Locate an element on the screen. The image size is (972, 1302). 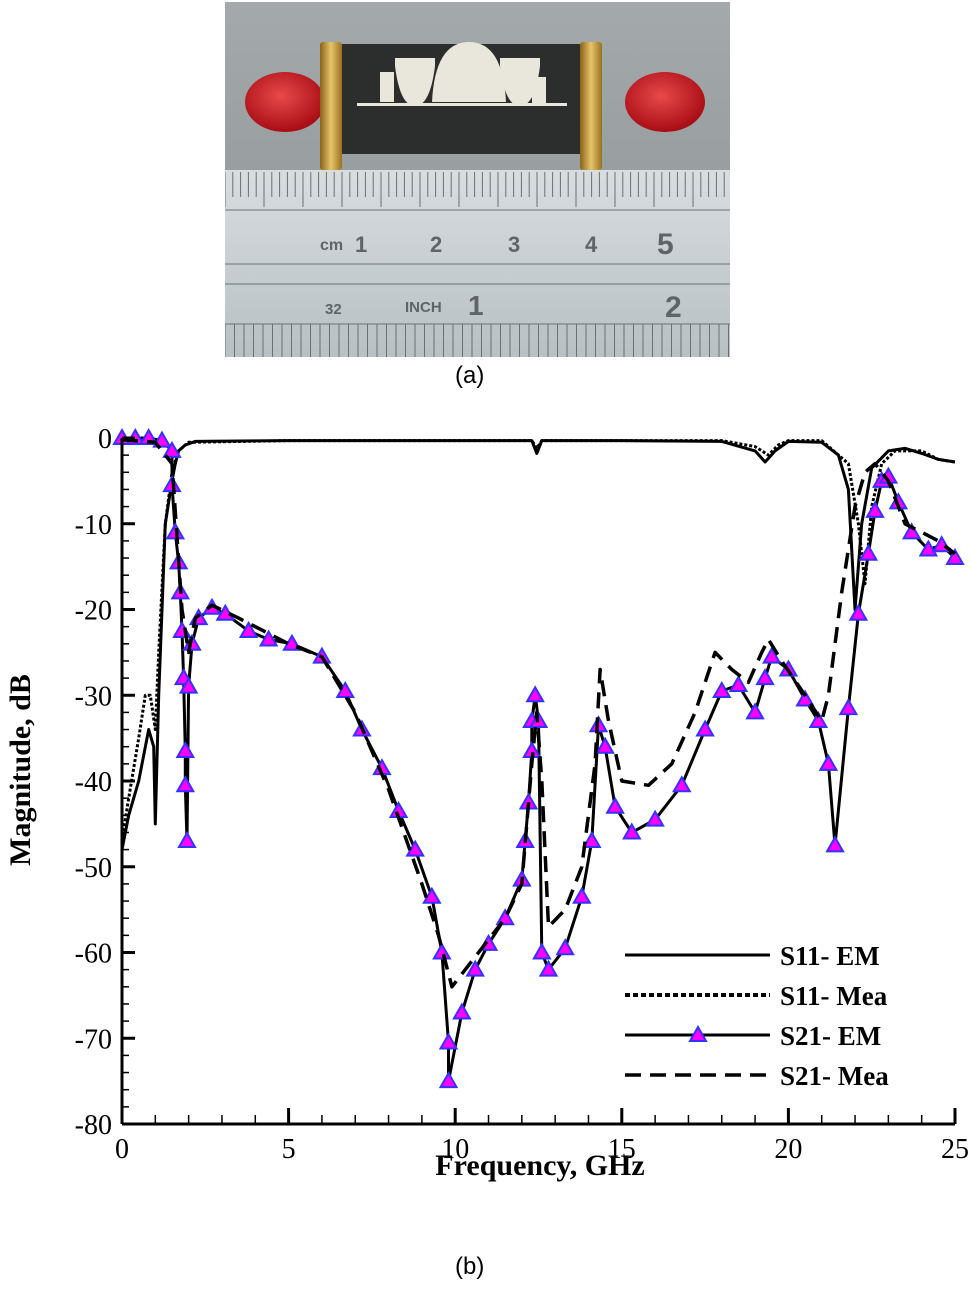
svg-text: 3 is located at coordinates (514, 244).